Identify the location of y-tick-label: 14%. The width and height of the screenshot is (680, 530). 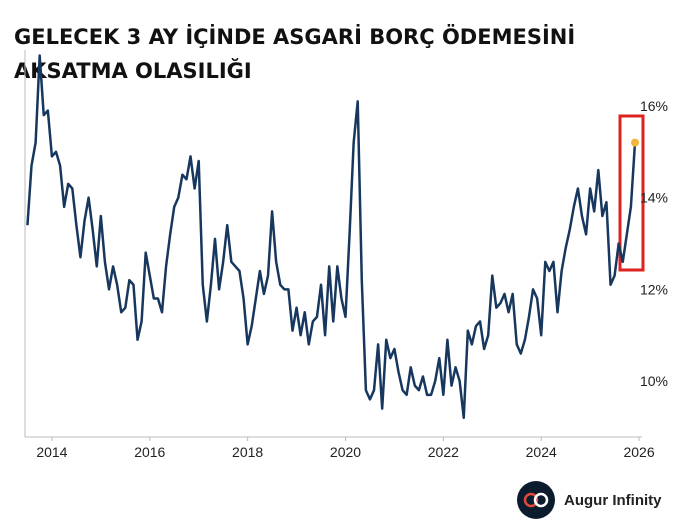
(654, 198).